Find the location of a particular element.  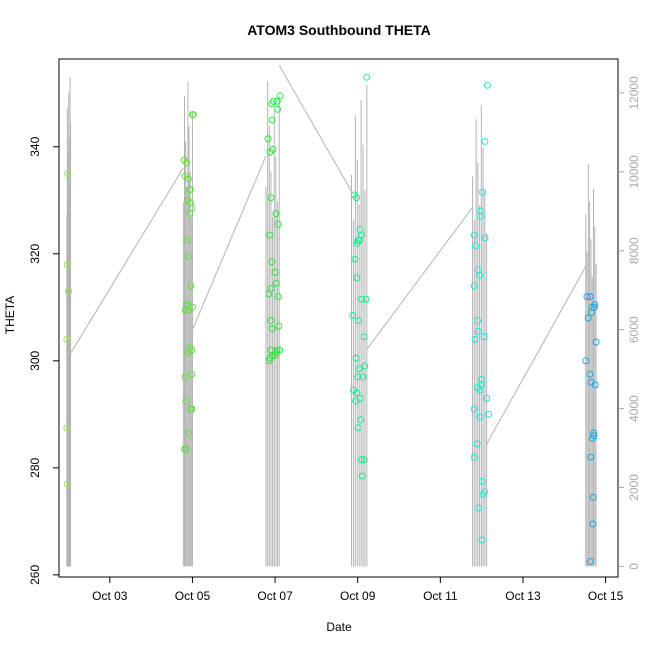

y2-tick-label: 4000 is located at coordinates (634, 408).